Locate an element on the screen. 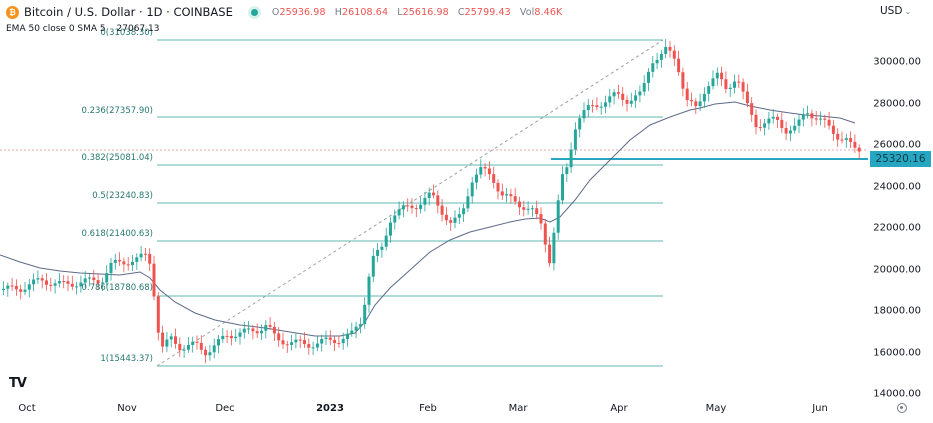 Image resolution: width=933 pixels, height=423 pixels. settings-gear-icon is located at coordinates (902, 408).